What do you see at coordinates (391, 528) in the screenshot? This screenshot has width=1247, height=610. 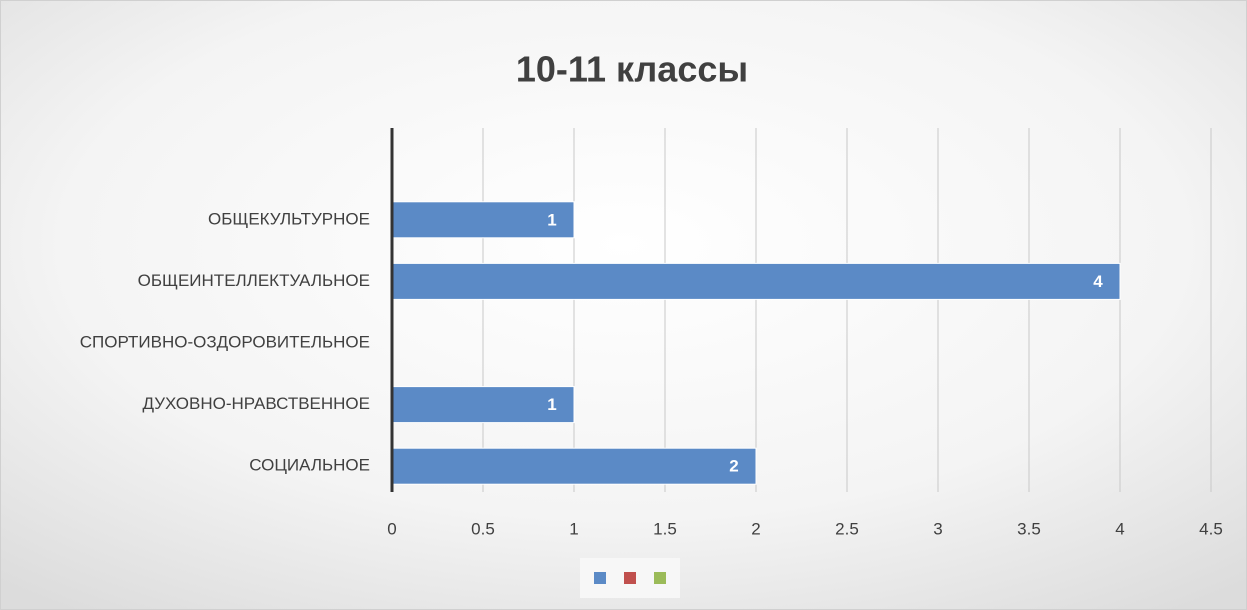 I see `x-tick-label: 0` at bounding box center [391, 528].